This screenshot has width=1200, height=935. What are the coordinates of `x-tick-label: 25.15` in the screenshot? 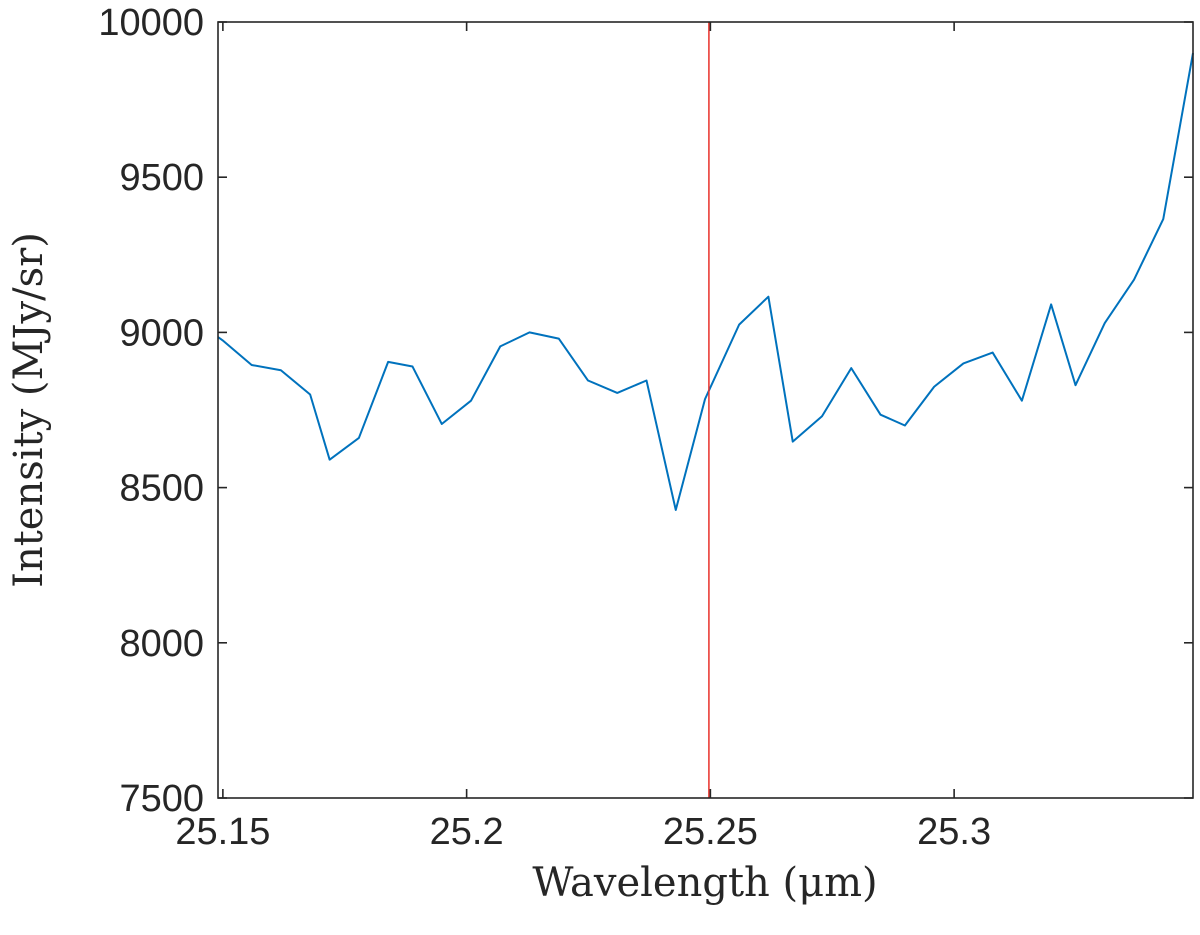 It's located at (222, 832).